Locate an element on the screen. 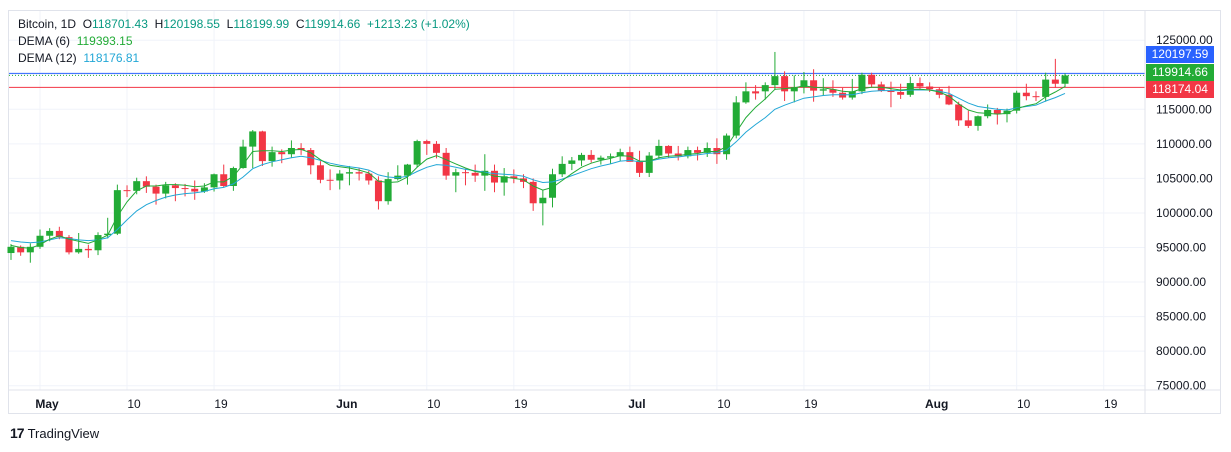  x-tick-label: Jun is located at coordinates (346, 404).